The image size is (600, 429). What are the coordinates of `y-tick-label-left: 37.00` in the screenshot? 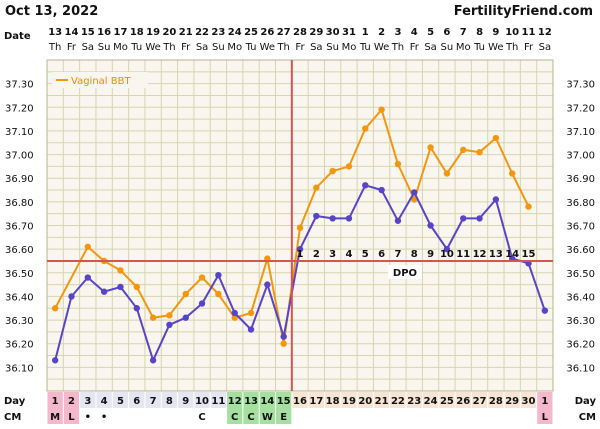 It's located at (19, 156).